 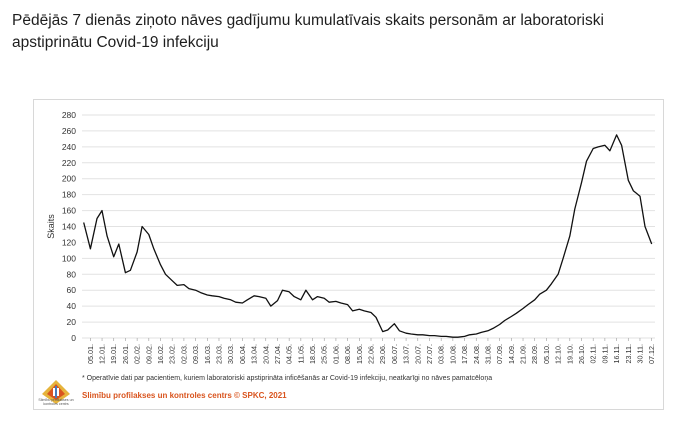 I want to click on x-tick-label: 26.01., so click(x=125, y=354).